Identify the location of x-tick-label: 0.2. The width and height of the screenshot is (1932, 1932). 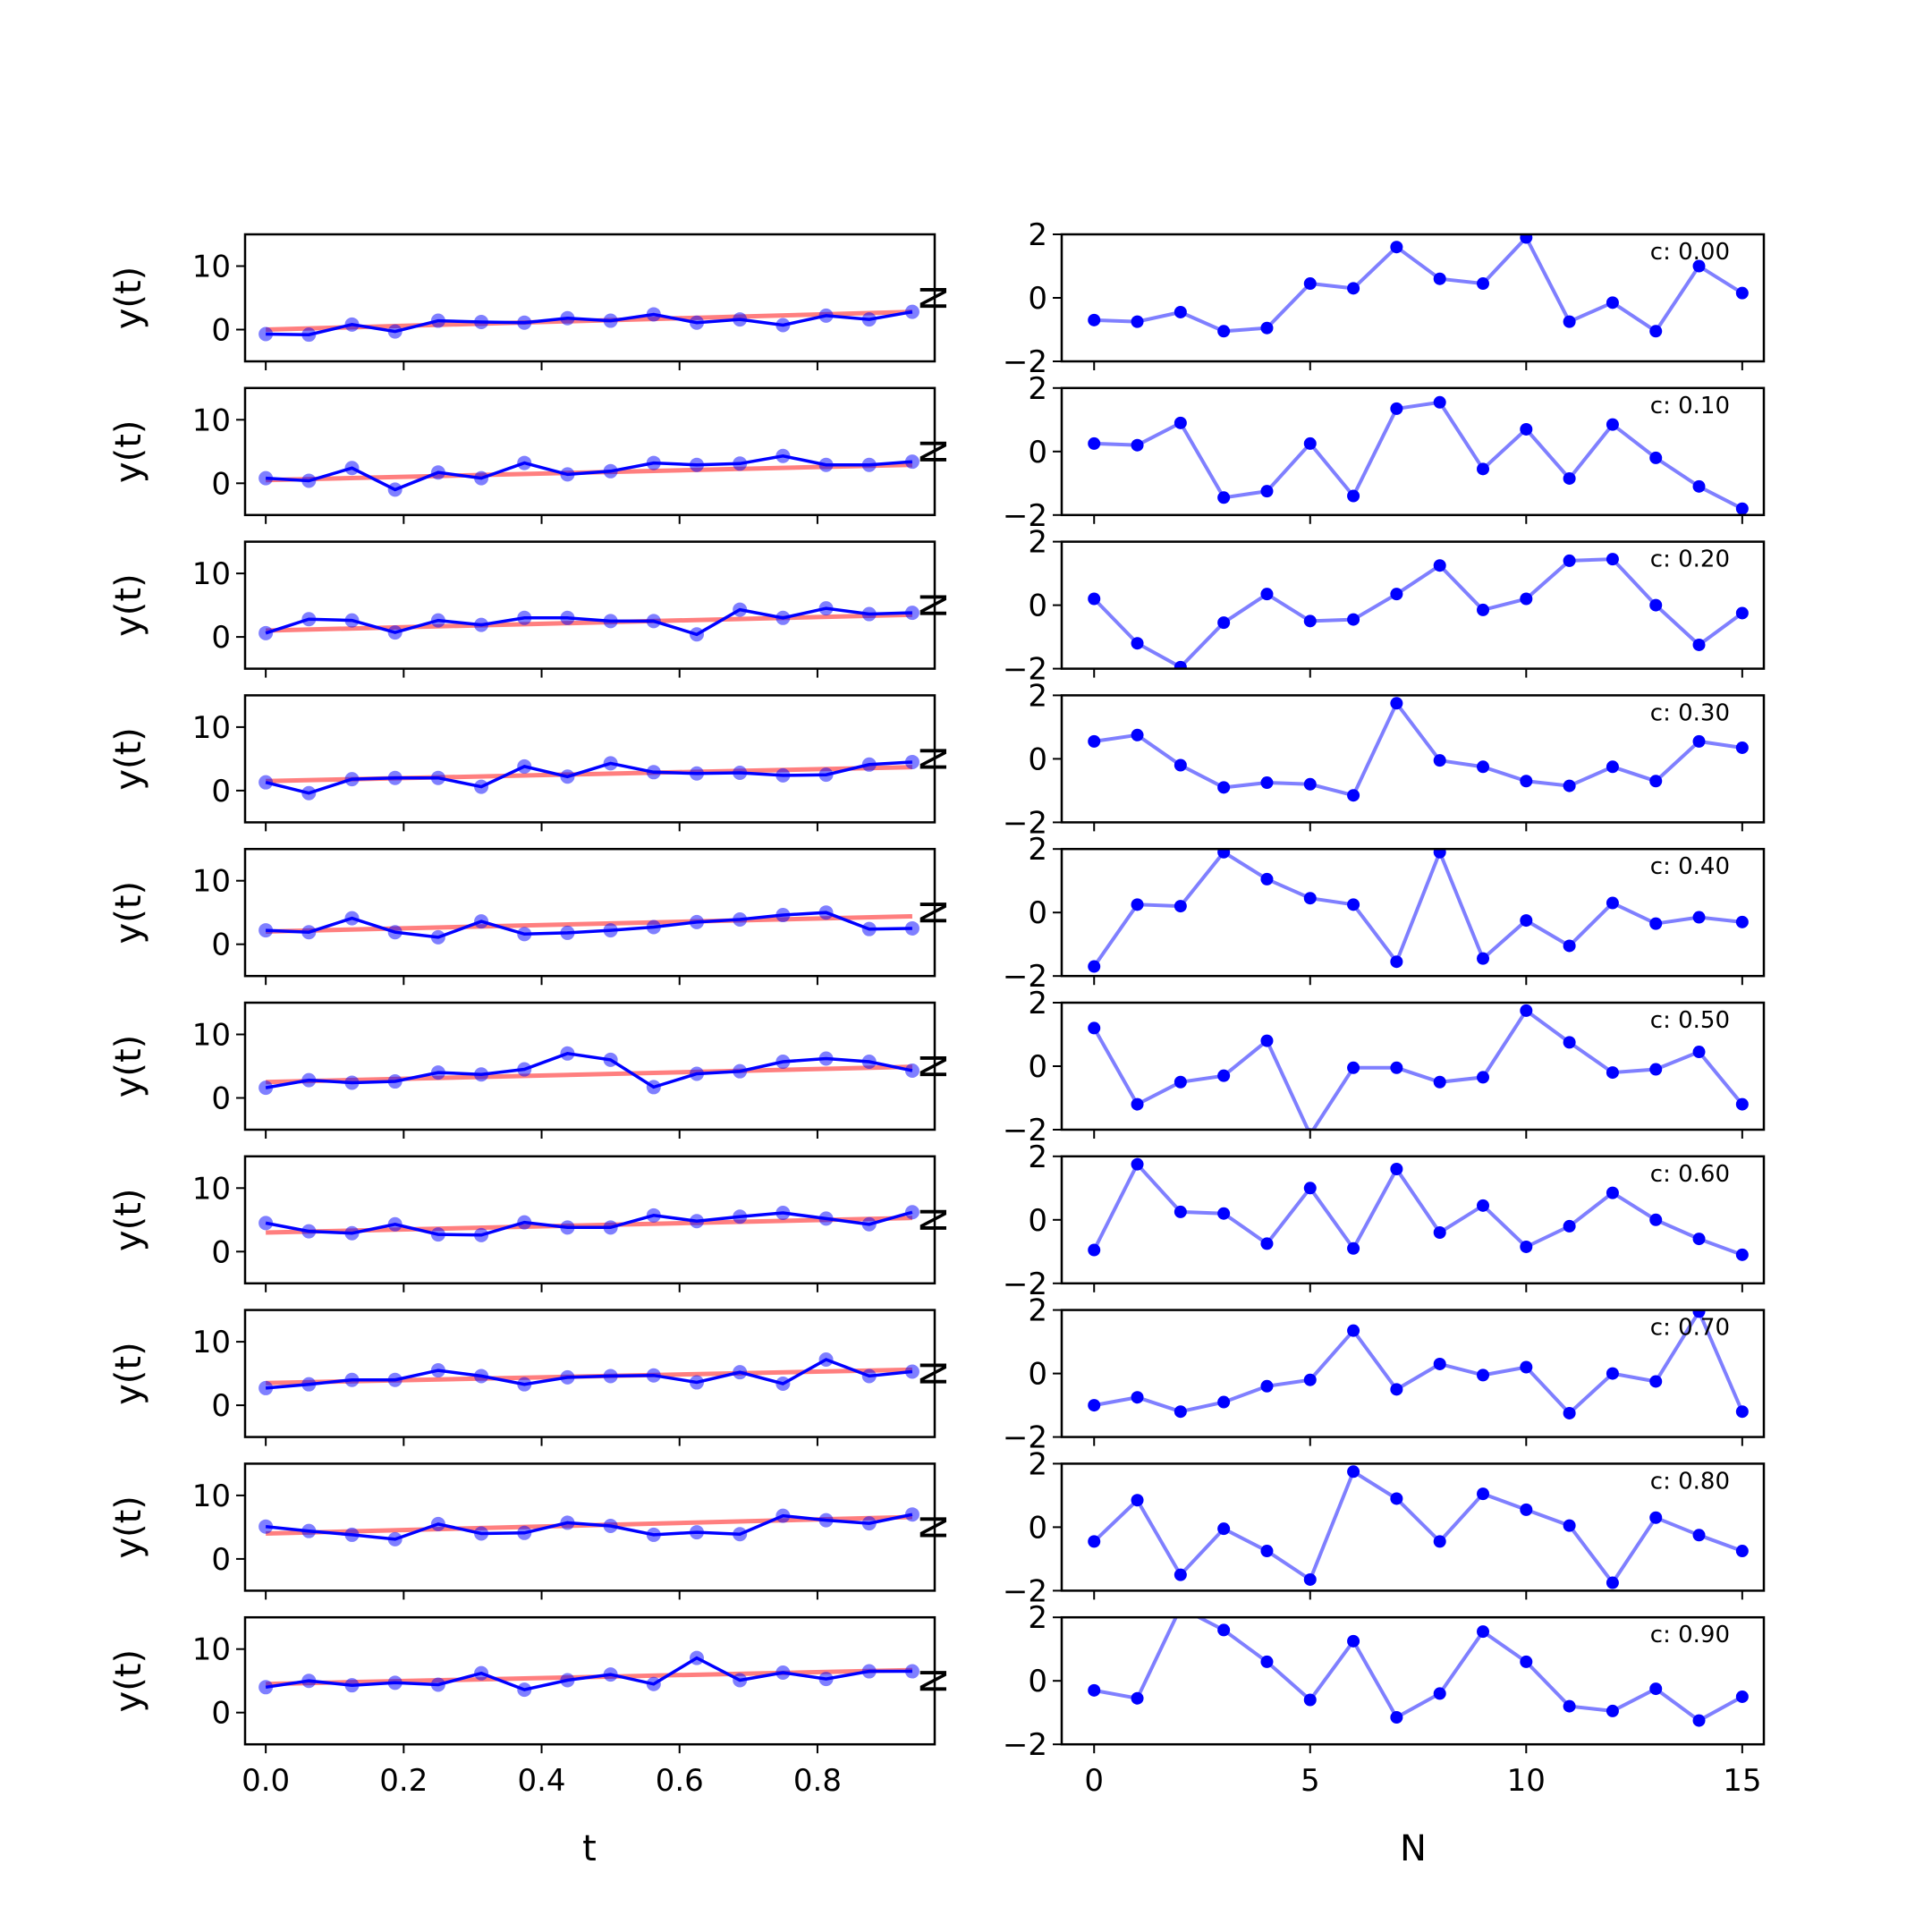
(403, 1781).